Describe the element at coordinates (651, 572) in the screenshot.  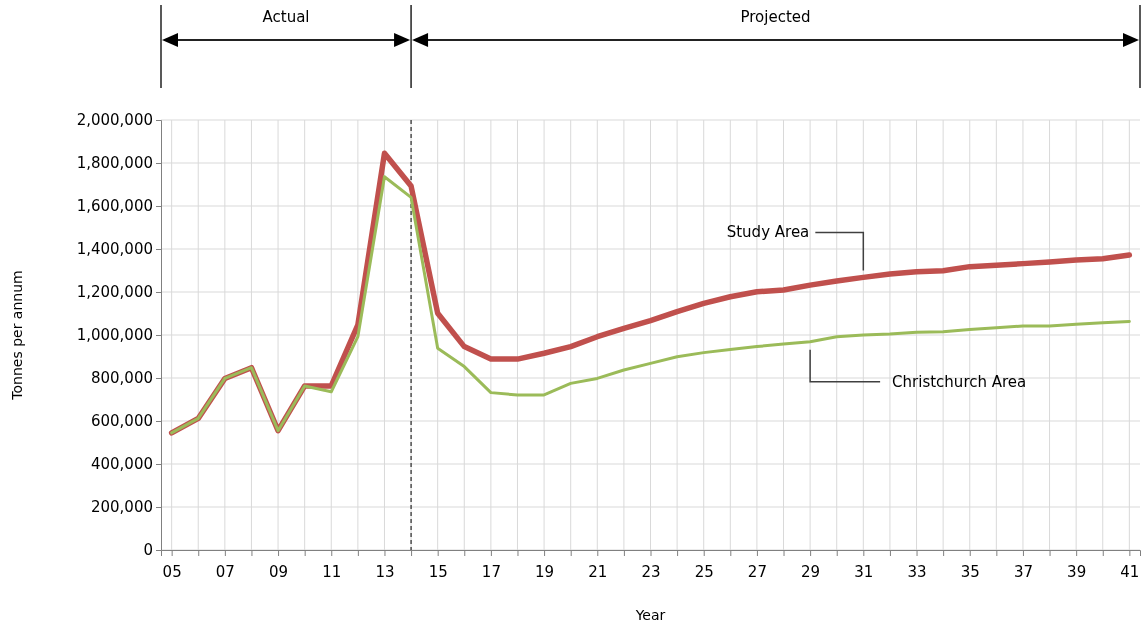
I see `x-tick-label: 23` at that location.